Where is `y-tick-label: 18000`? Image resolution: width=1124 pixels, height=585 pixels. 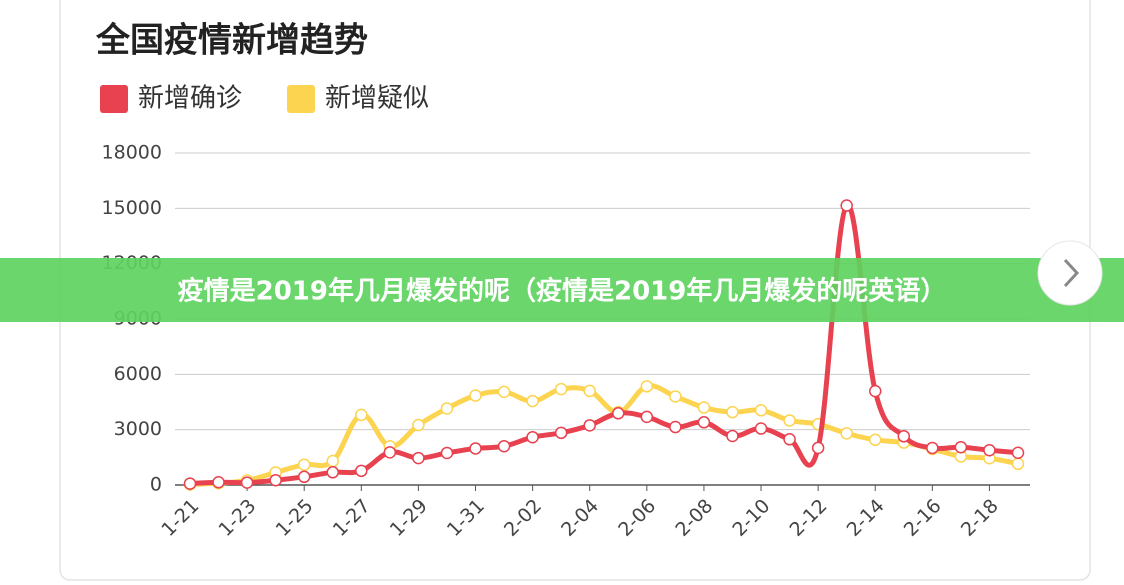 y-tick-label: 18000 is located at coordinates (132, 153).